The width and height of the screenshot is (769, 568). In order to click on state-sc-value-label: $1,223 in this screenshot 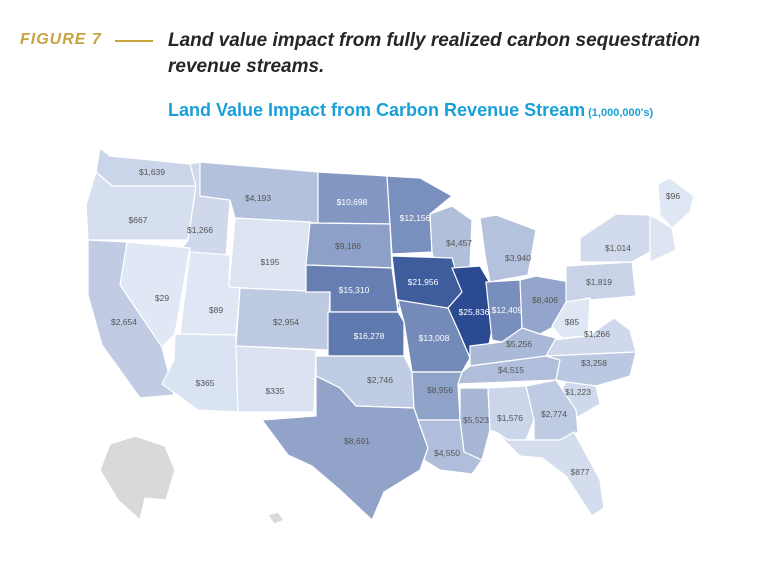, I will do `click(578, 392)`.